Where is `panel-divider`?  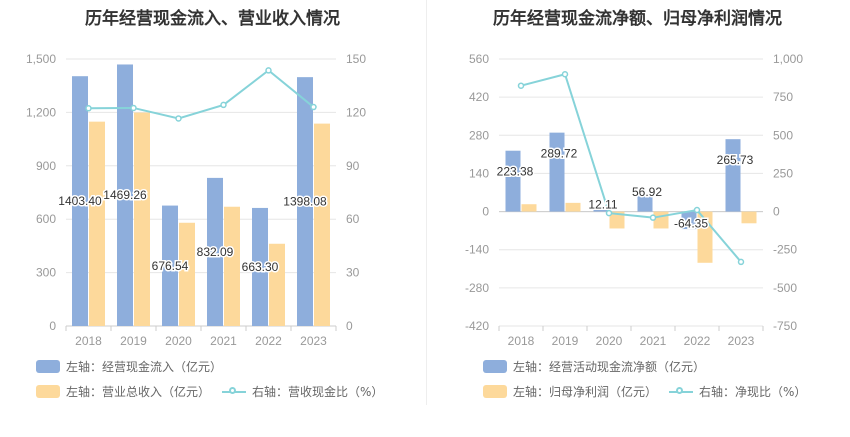
panel-divider is located at coordinates (426, 202).